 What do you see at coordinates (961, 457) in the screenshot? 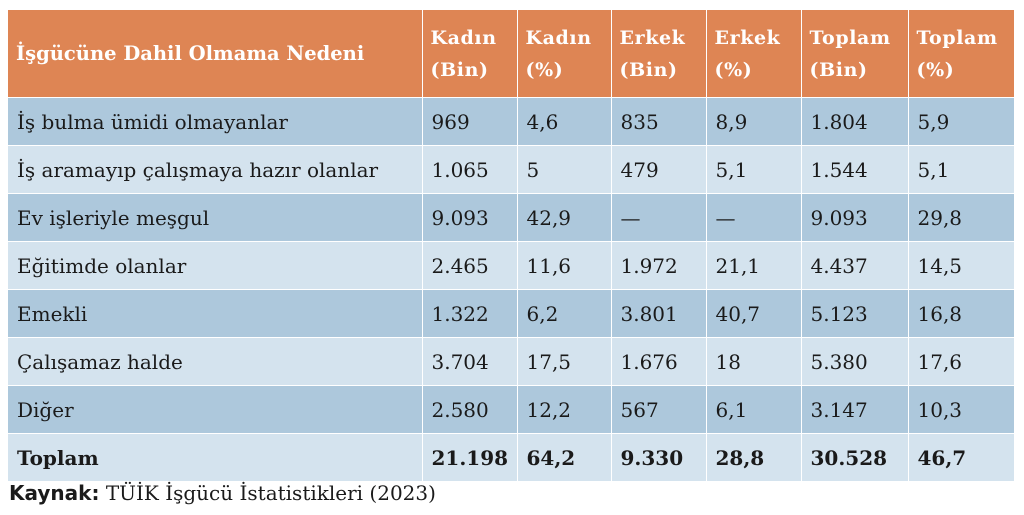
I see `cell-total-percent: 46,7` at bounding box center [961, 457].